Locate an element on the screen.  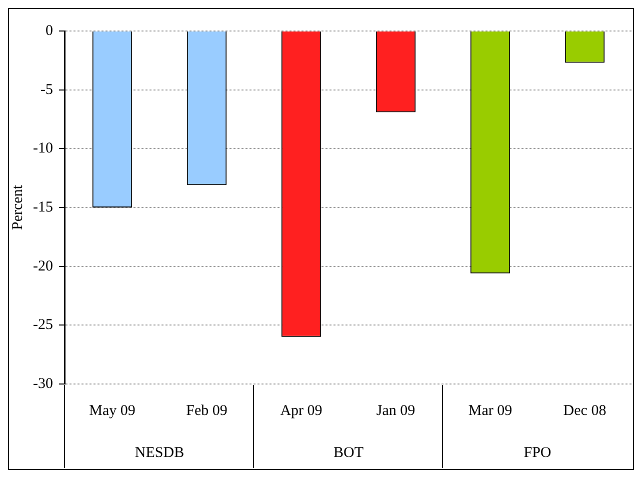
x-tick-label: Apr 09 is located at coordinates (301, 410).